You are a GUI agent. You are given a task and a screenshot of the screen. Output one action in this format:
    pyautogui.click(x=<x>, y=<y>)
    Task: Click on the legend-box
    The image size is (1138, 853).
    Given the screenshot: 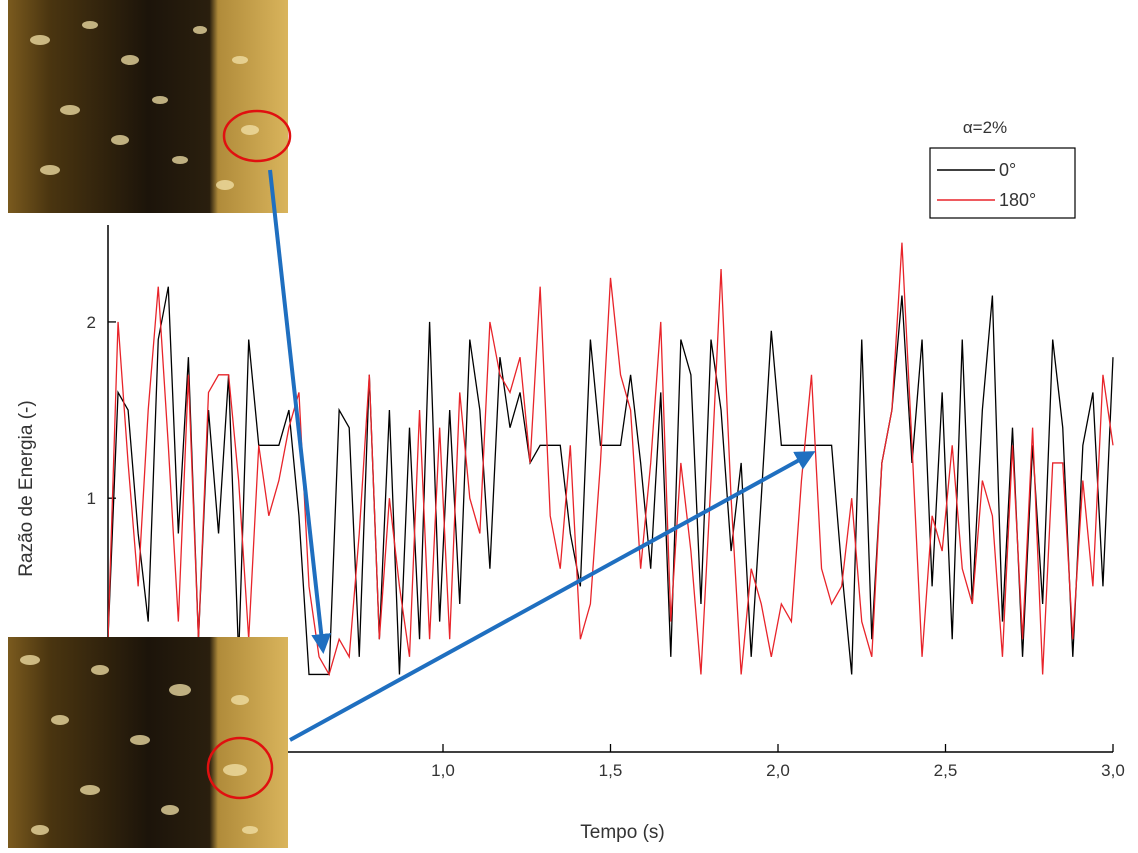 What is the action you would take?
    pyautogui.click(x=1002, y=183)
    